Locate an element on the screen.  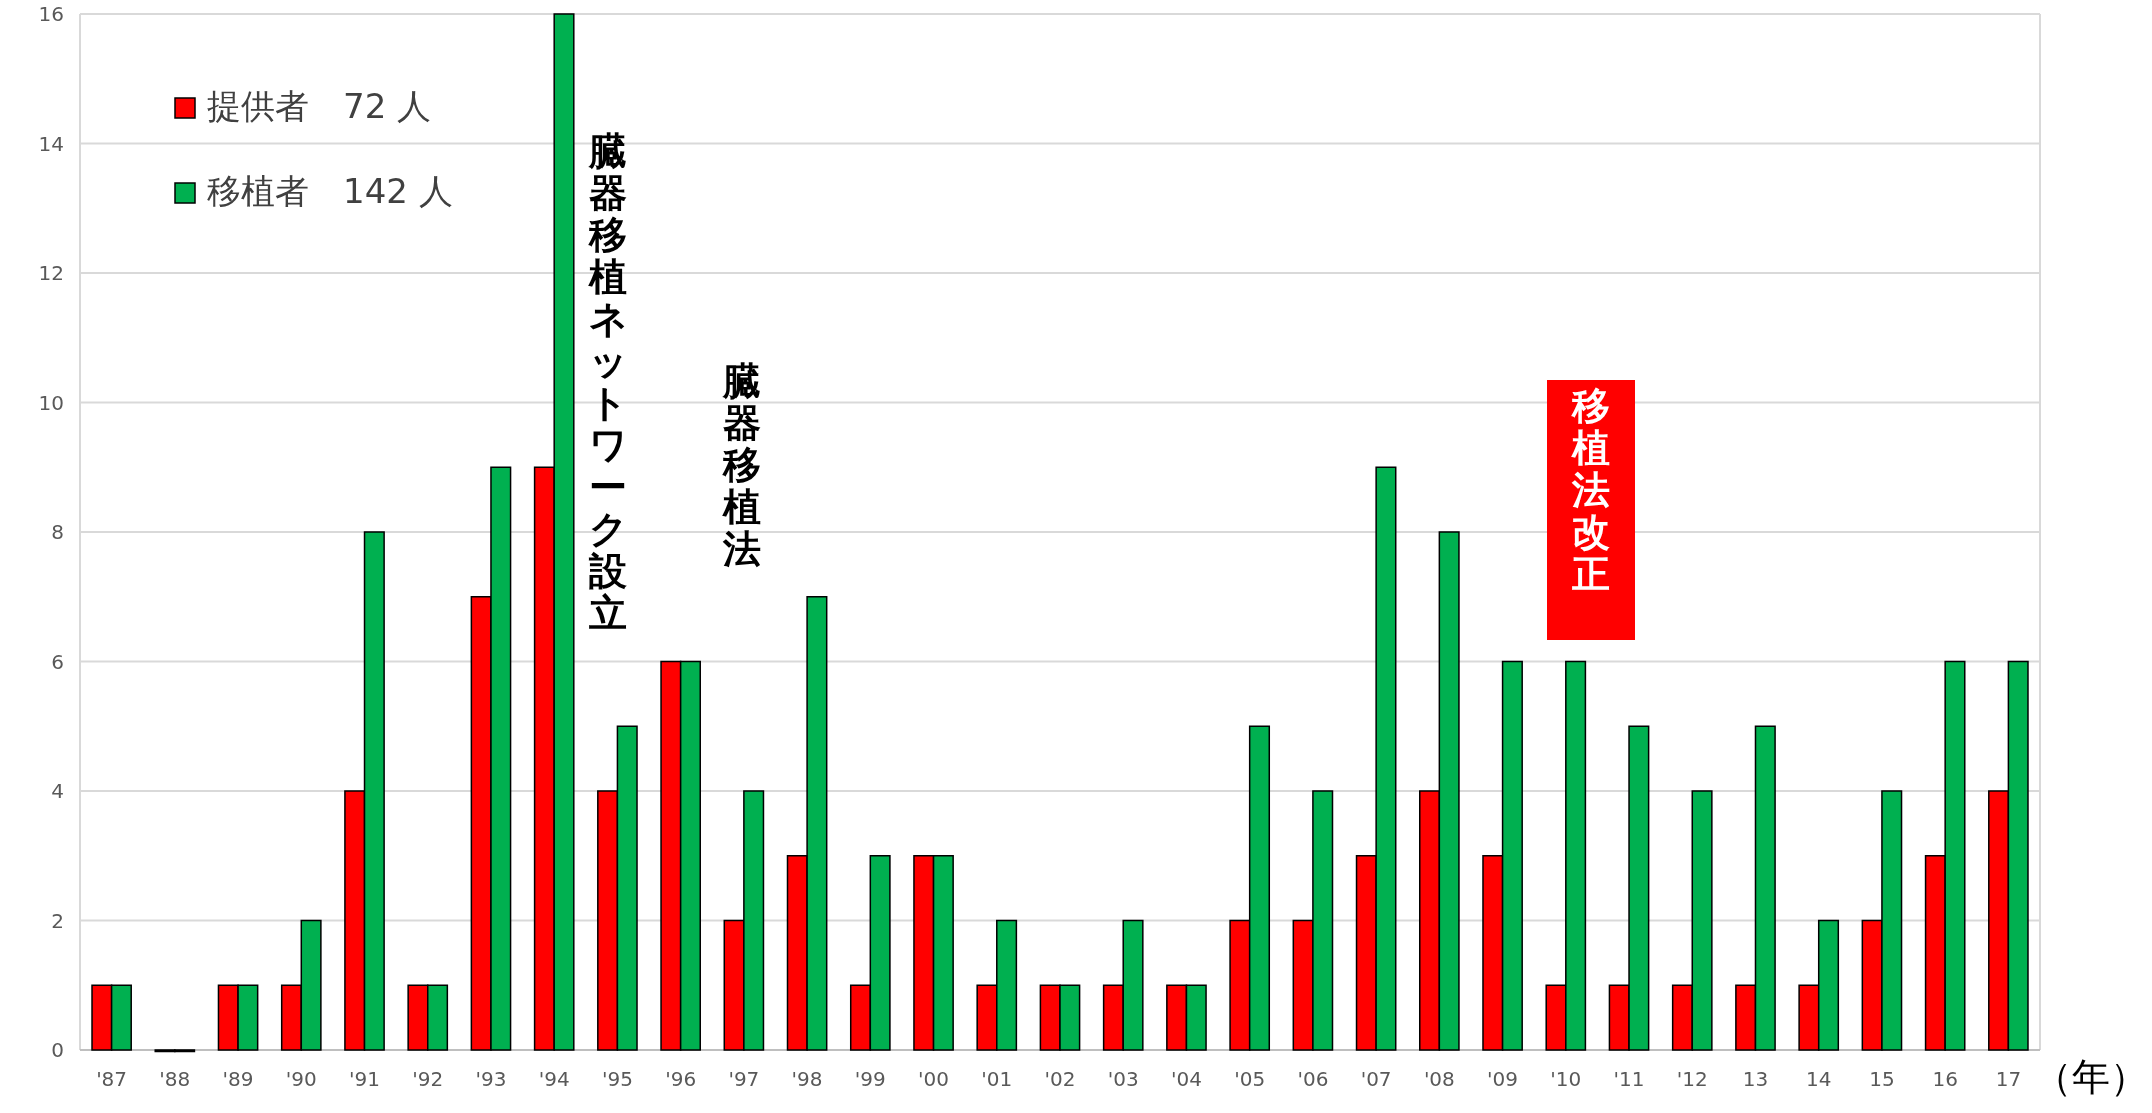
x-tick-label: '90 is located at coordinates (301, 1079).